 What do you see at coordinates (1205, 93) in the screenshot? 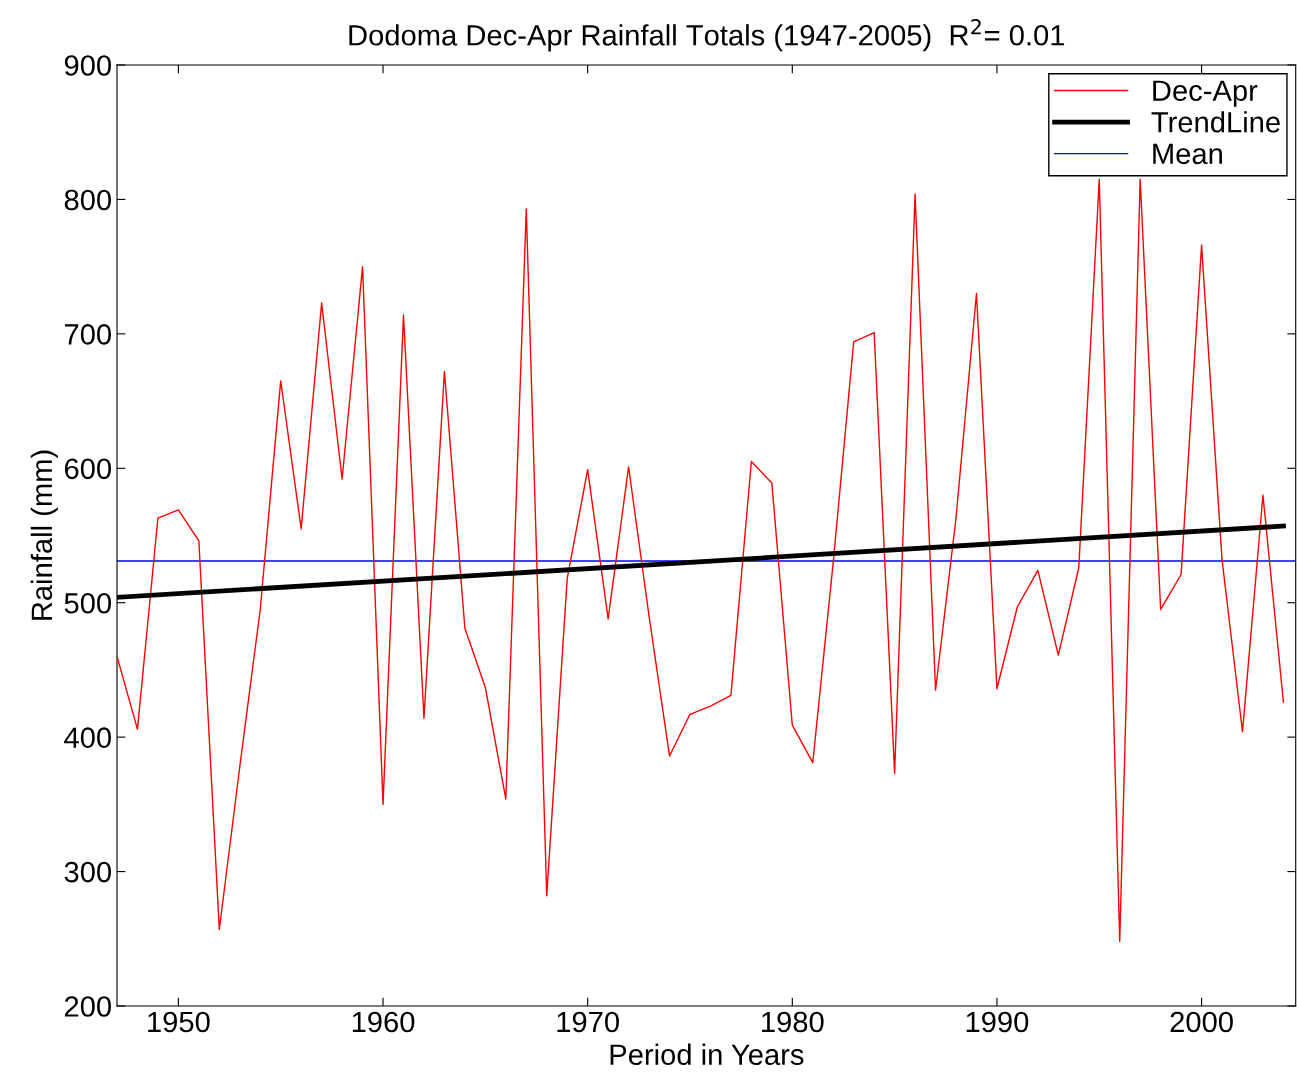
I see `legend-label: Dec-Apr` at bounding box center [1205, 93].